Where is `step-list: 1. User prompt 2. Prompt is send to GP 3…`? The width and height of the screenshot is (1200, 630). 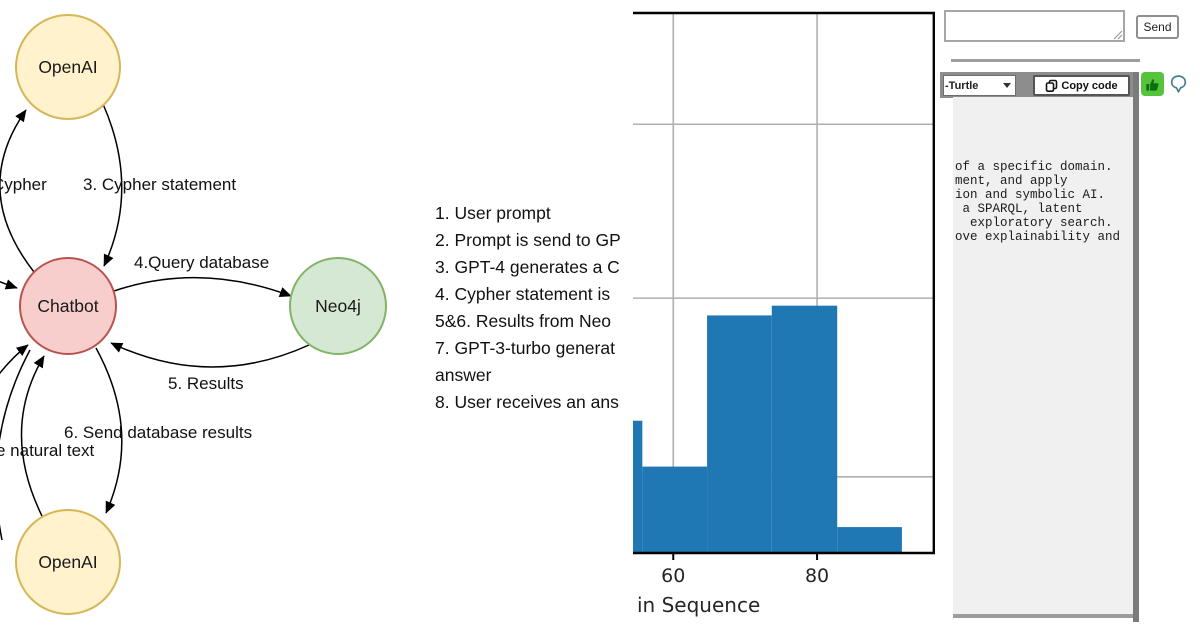 step-list: 1. User prompt 2. Prompt is send to GP 3… is located at coordinates (534, 310).